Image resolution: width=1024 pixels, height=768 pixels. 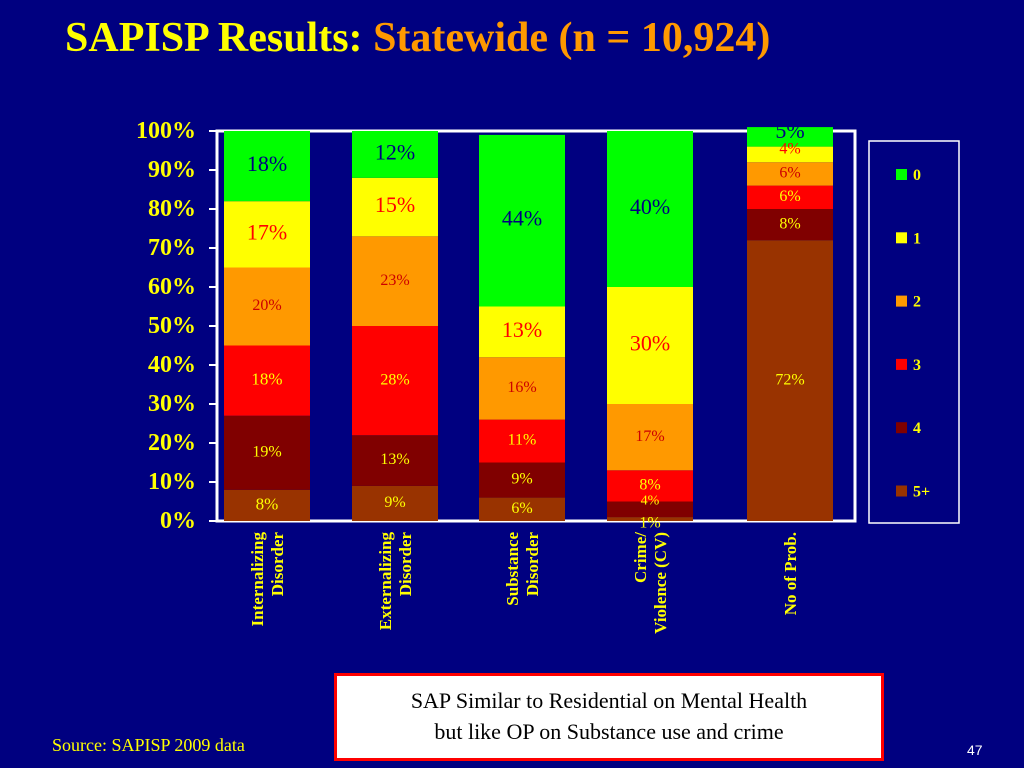 I want to click on legend-label: 2, so click(x=917, y=302).